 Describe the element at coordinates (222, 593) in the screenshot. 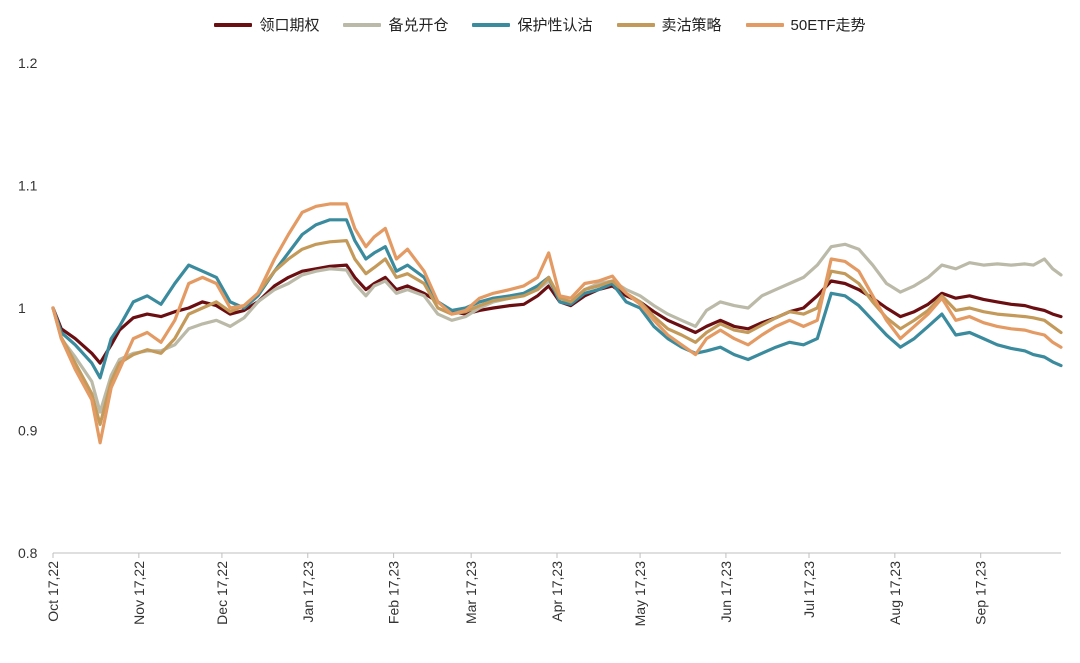

I see `x-tick-label: Dec 17,22` at that location.